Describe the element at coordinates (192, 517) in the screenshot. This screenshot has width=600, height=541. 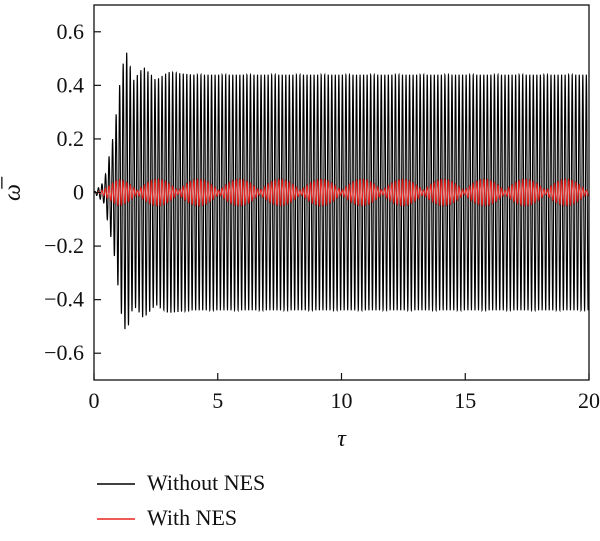
I see `legend-label-with-nes: With NES` at that location.